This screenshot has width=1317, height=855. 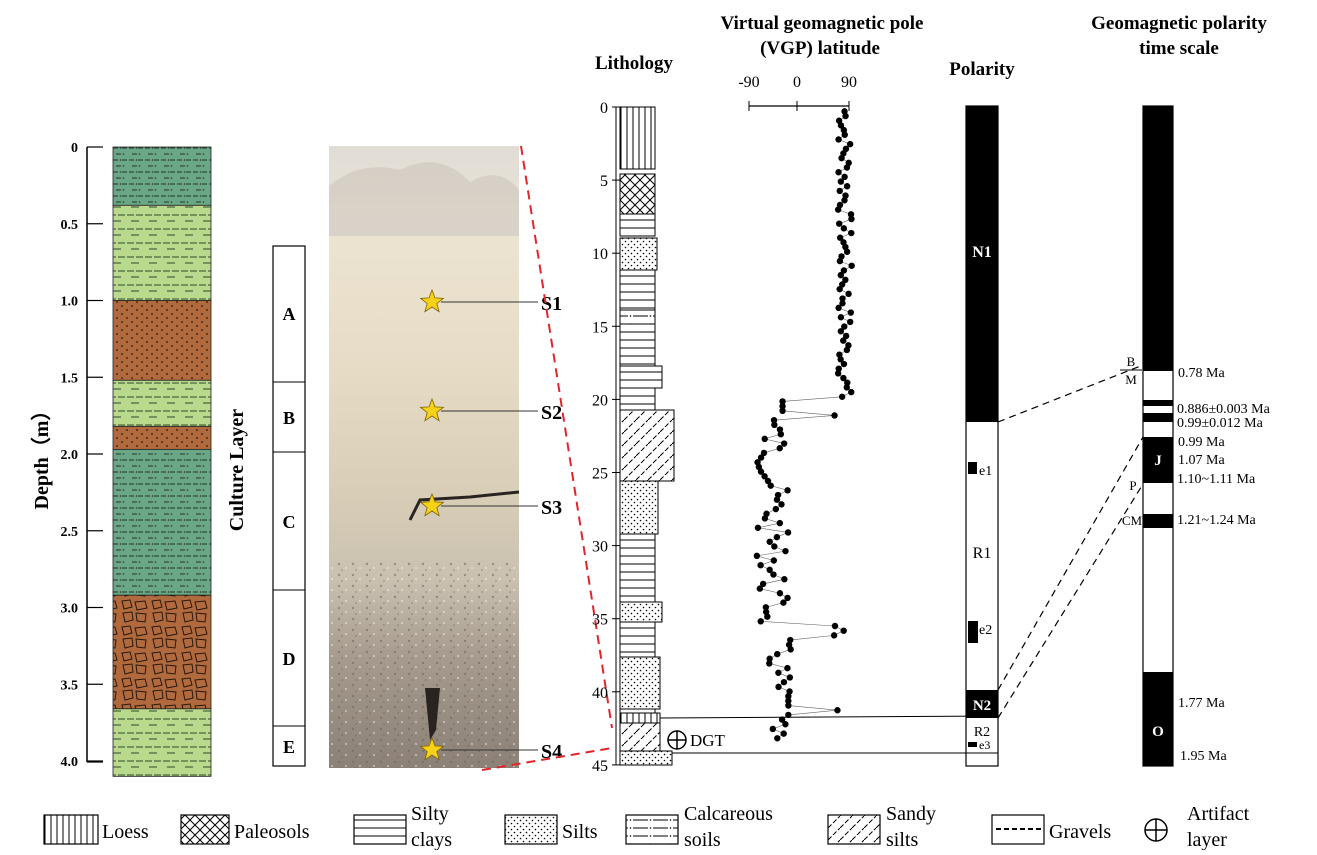 What do you see at coordinates (424, 199) in the screenshot?
I see `photo-crust-shading` at bounding box center [424, 199].